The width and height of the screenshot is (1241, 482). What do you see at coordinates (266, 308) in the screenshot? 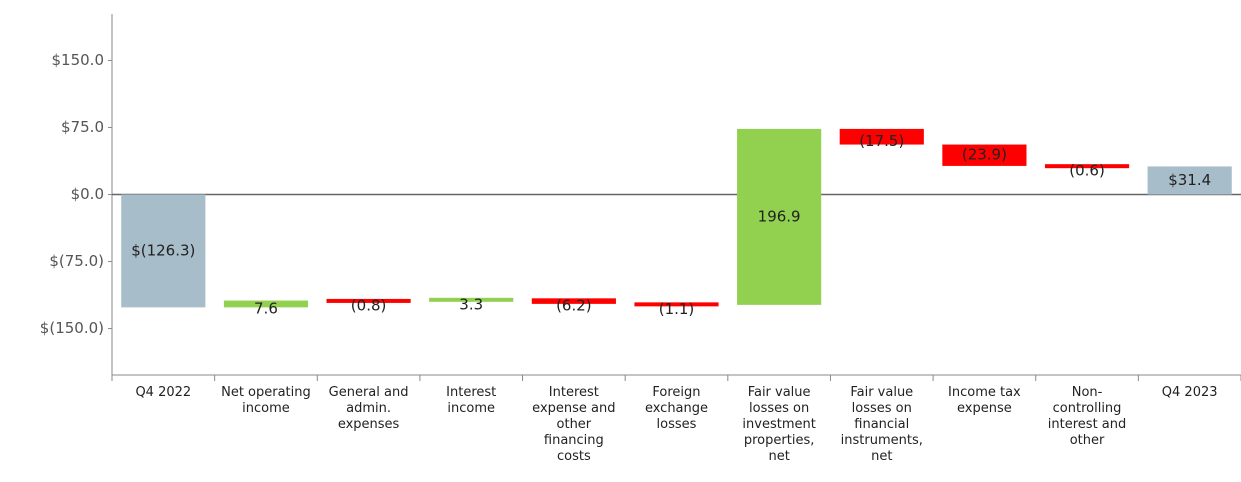
I see `value-label: 7.6` at bounding box center [266, 308].